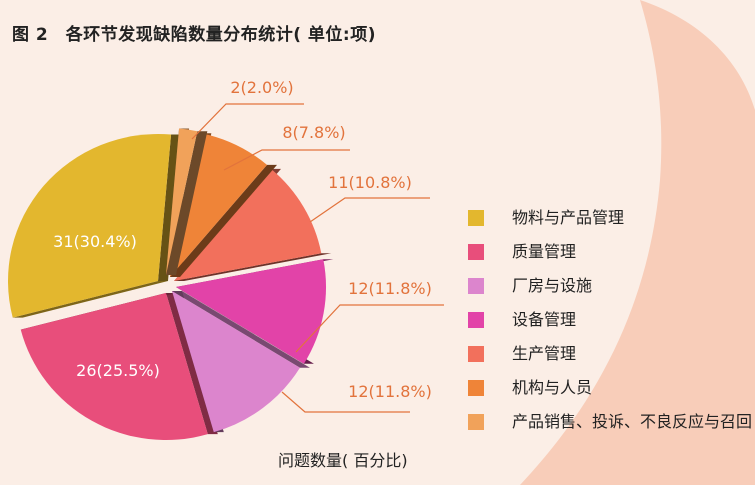 The image size is (755, 485). What do you see at coordinates (544, 319) in the screenshot?
I see `legend-label: 设备管理` at bounding box center [544, 319].